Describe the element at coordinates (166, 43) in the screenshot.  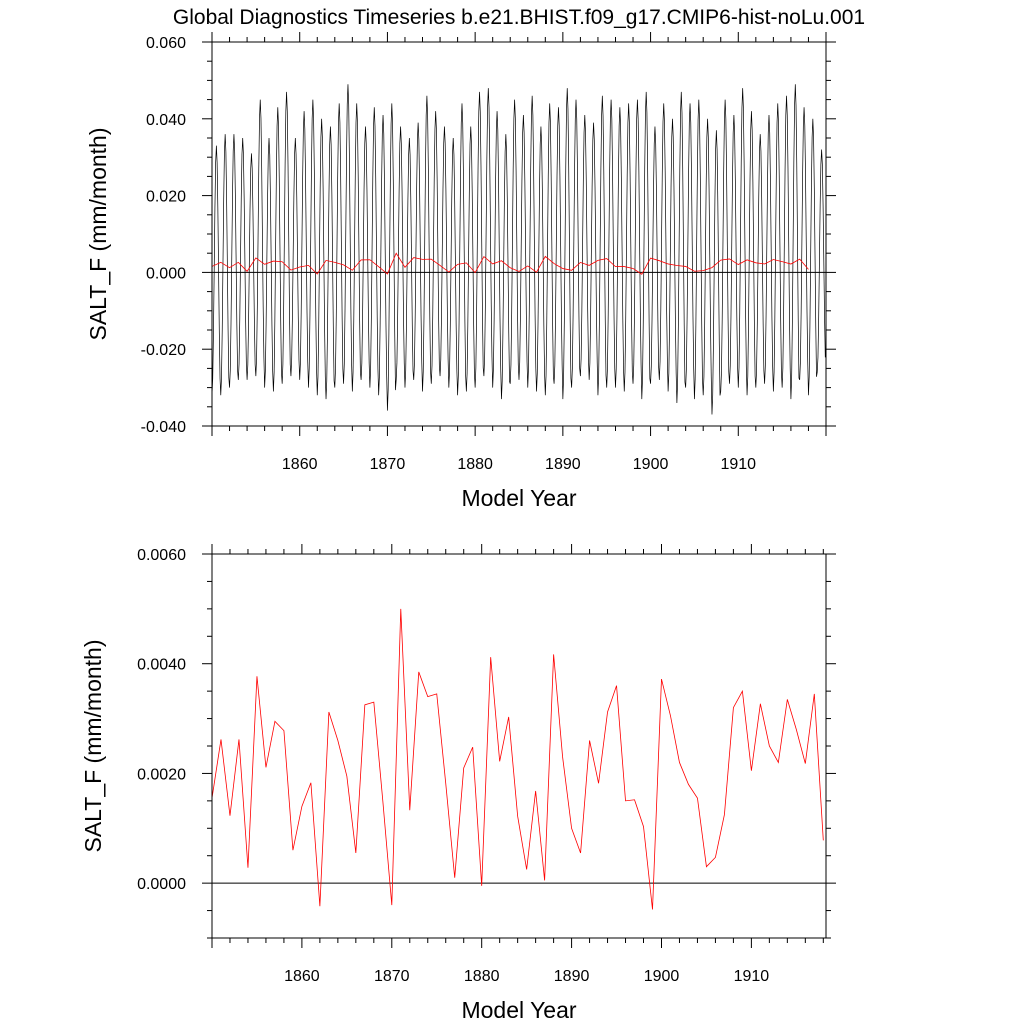
I see `y-tick-label: 0.060` at that location.